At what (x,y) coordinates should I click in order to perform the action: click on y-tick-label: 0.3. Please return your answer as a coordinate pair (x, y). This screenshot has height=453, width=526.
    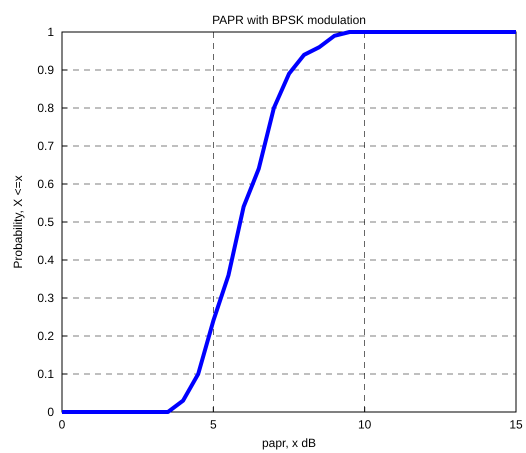
    Looking at the image, I should click on (45, 297).